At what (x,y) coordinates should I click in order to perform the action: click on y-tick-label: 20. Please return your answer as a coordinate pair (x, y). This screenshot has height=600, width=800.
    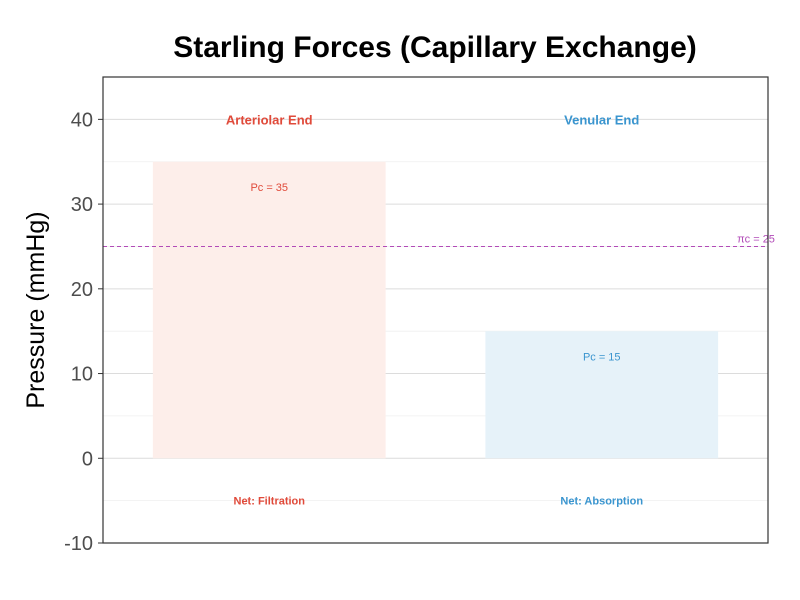
    Looking at the image, I should click on (82, 290).